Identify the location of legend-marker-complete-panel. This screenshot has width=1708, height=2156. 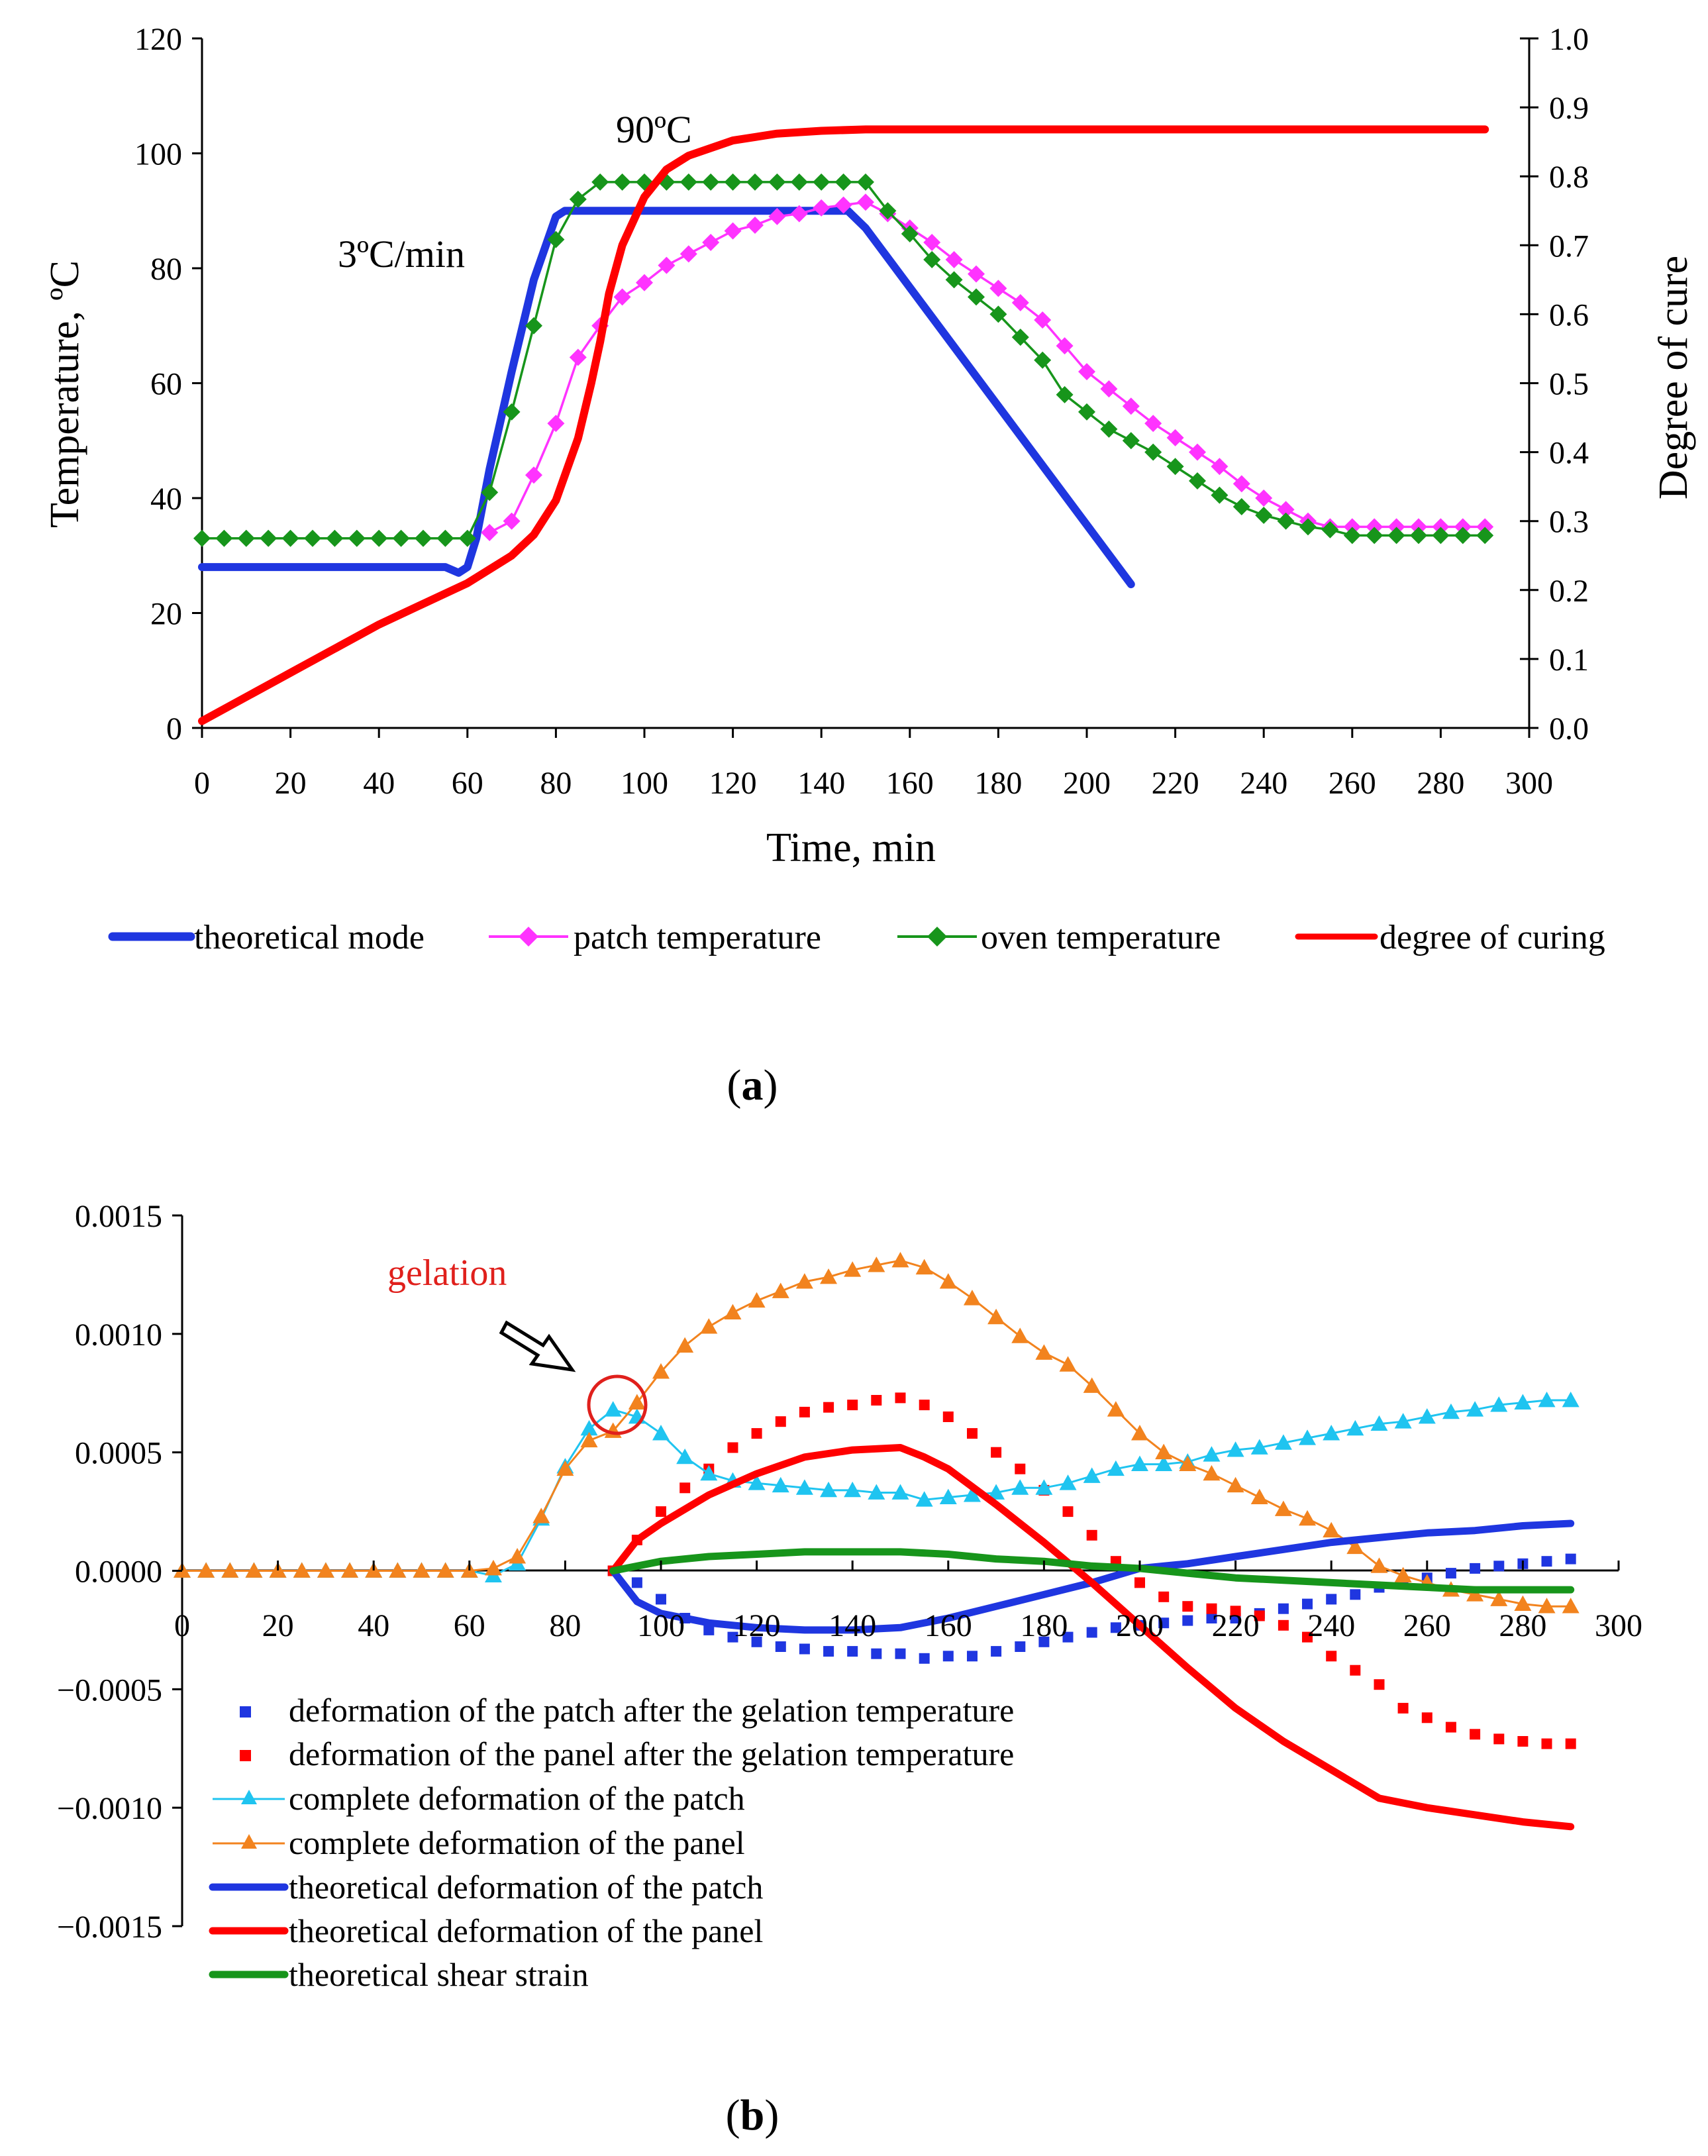
(249, 1842).